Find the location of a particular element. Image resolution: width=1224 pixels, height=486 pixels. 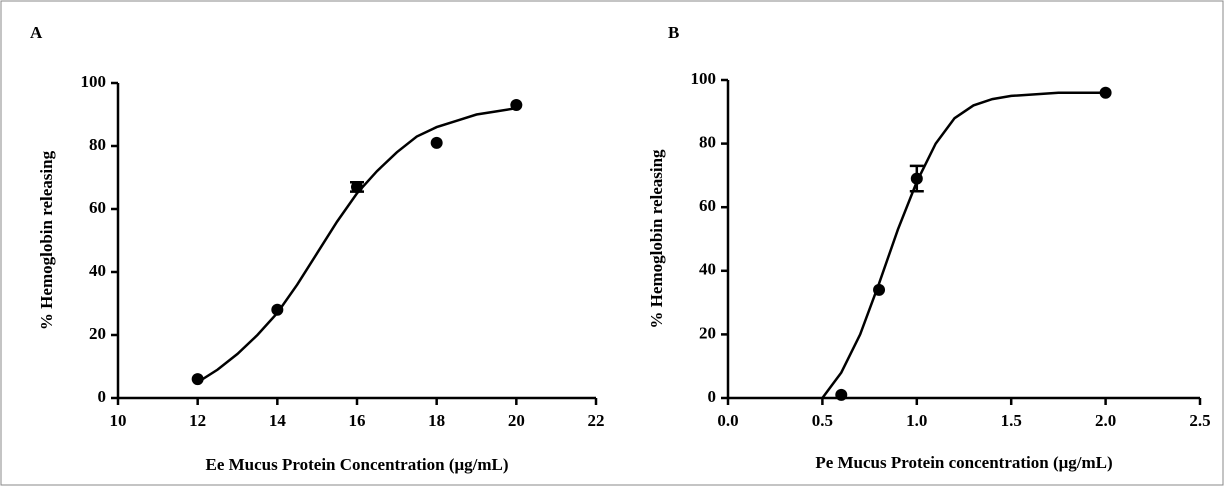

x-tick-label: 22 is located at coordinates (596, 420).